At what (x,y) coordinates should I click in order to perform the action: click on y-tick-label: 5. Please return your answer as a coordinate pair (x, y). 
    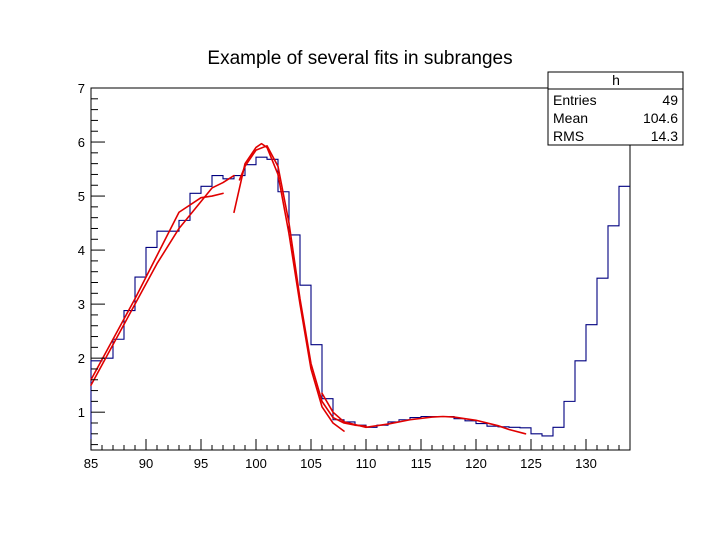
    Looking at the image, I should click on (81, 196).